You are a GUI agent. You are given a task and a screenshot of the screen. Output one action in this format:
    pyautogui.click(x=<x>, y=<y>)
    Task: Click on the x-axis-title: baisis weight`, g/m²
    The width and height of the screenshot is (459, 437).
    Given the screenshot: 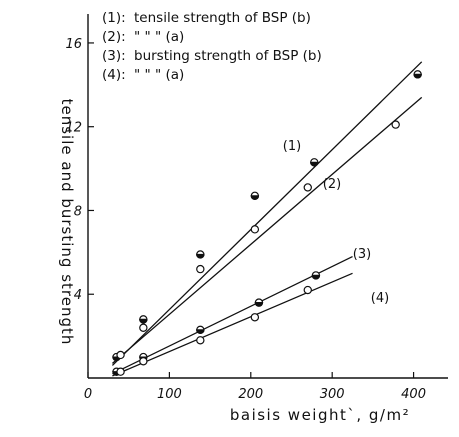 What is the action you would take?
    pyautogui.click(x=320, y=415)
    